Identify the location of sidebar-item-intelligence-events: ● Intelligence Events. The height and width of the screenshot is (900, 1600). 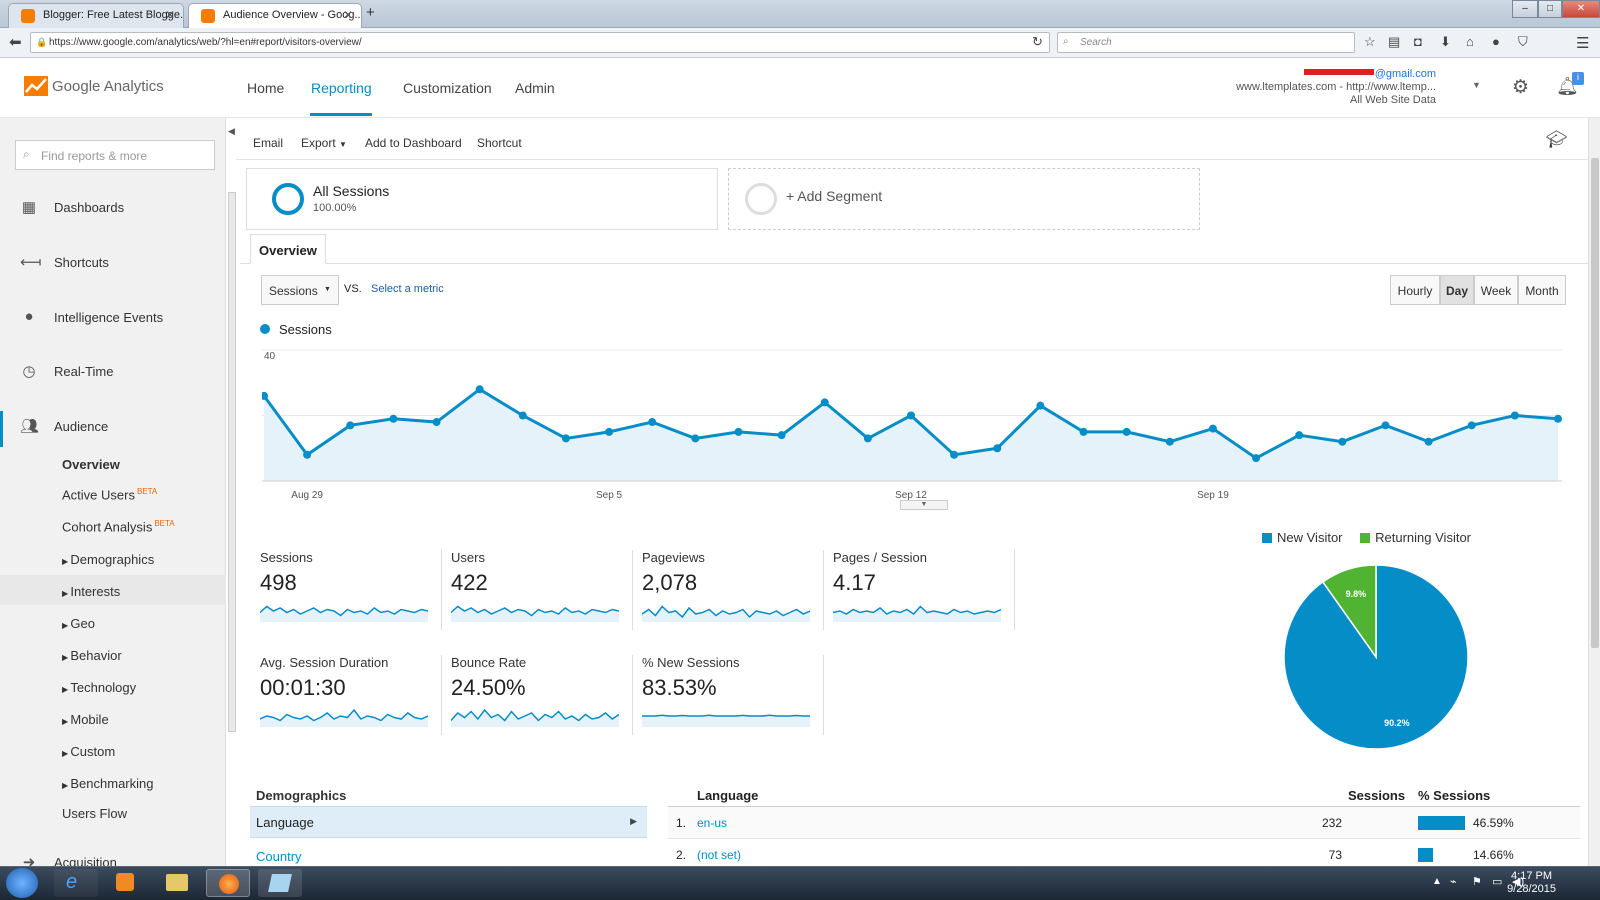
(113, 318).